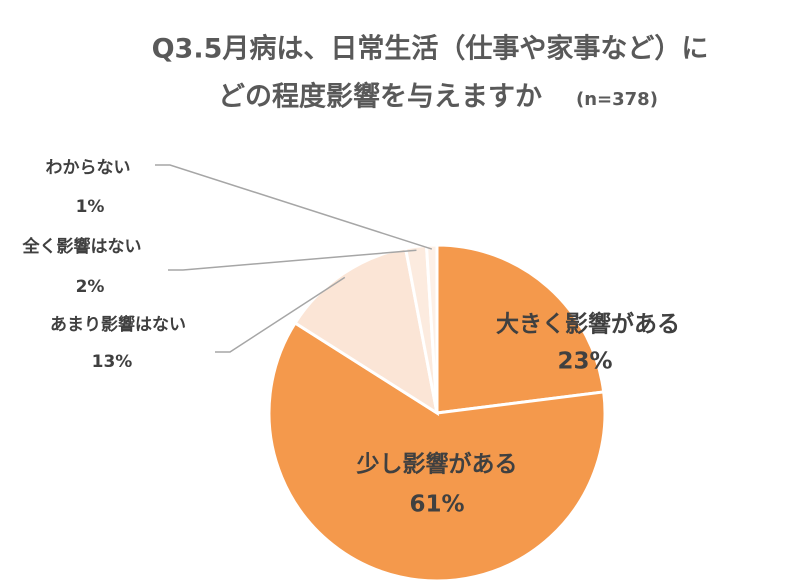 The height and width of the screenshot is (584, 804). What do you see at coordinates (90, 207) in the screenshot?
I see `value-label: 1%` at bounding box center [90, 207].